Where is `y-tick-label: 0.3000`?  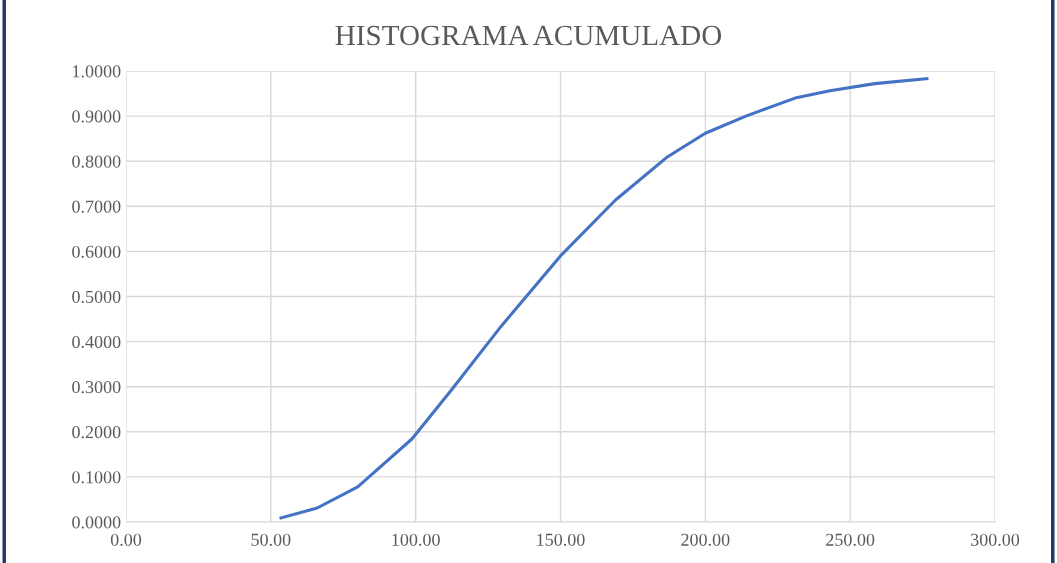
y-tick-label: 0.3000 is located at coordinates (96, 387).